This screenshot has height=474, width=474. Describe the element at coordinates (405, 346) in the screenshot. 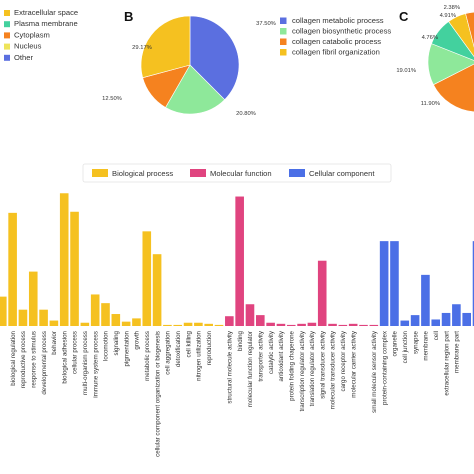

I see `bar-x-label: cell junction` at that location.